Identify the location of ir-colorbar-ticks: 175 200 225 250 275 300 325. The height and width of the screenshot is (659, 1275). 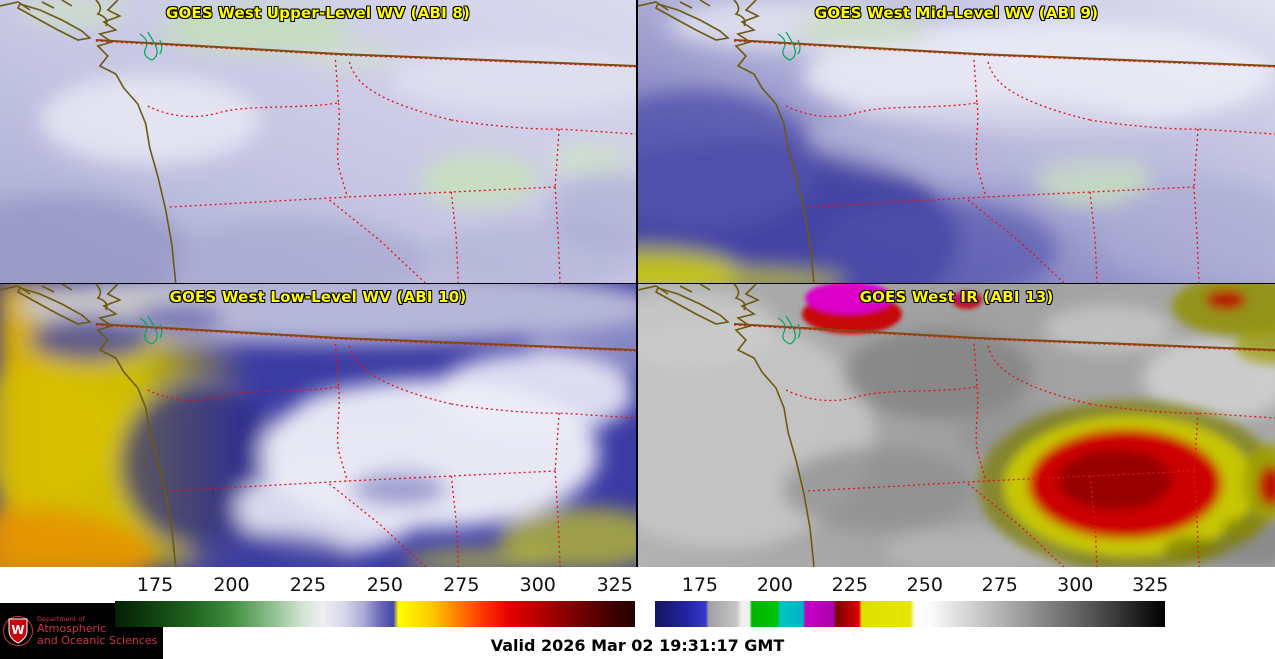
(912, 586).